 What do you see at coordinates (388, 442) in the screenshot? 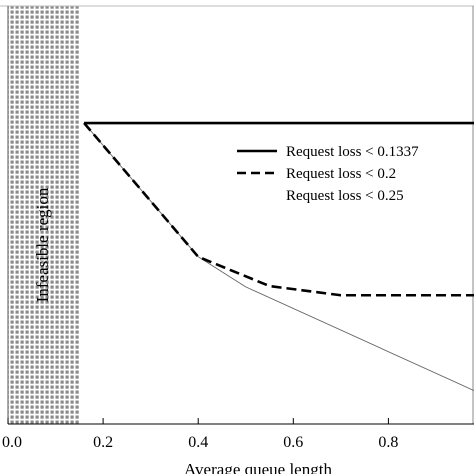
I see `x-tick-label-4: 0.8` at bounding box center [388, 442].